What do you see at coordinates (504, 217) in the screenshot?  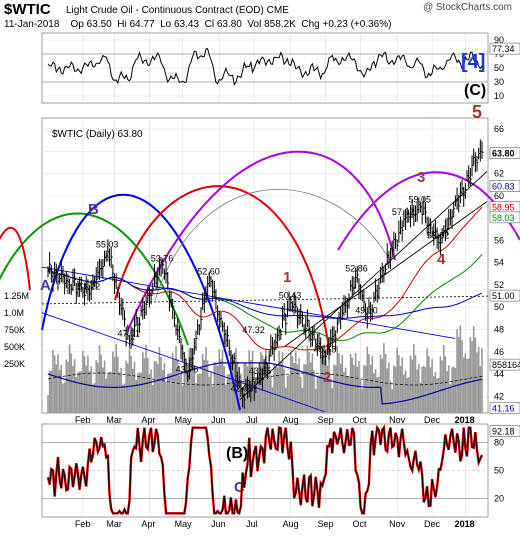 I see `axis-value-tag: 58.03` at bounding box center [504, 217].